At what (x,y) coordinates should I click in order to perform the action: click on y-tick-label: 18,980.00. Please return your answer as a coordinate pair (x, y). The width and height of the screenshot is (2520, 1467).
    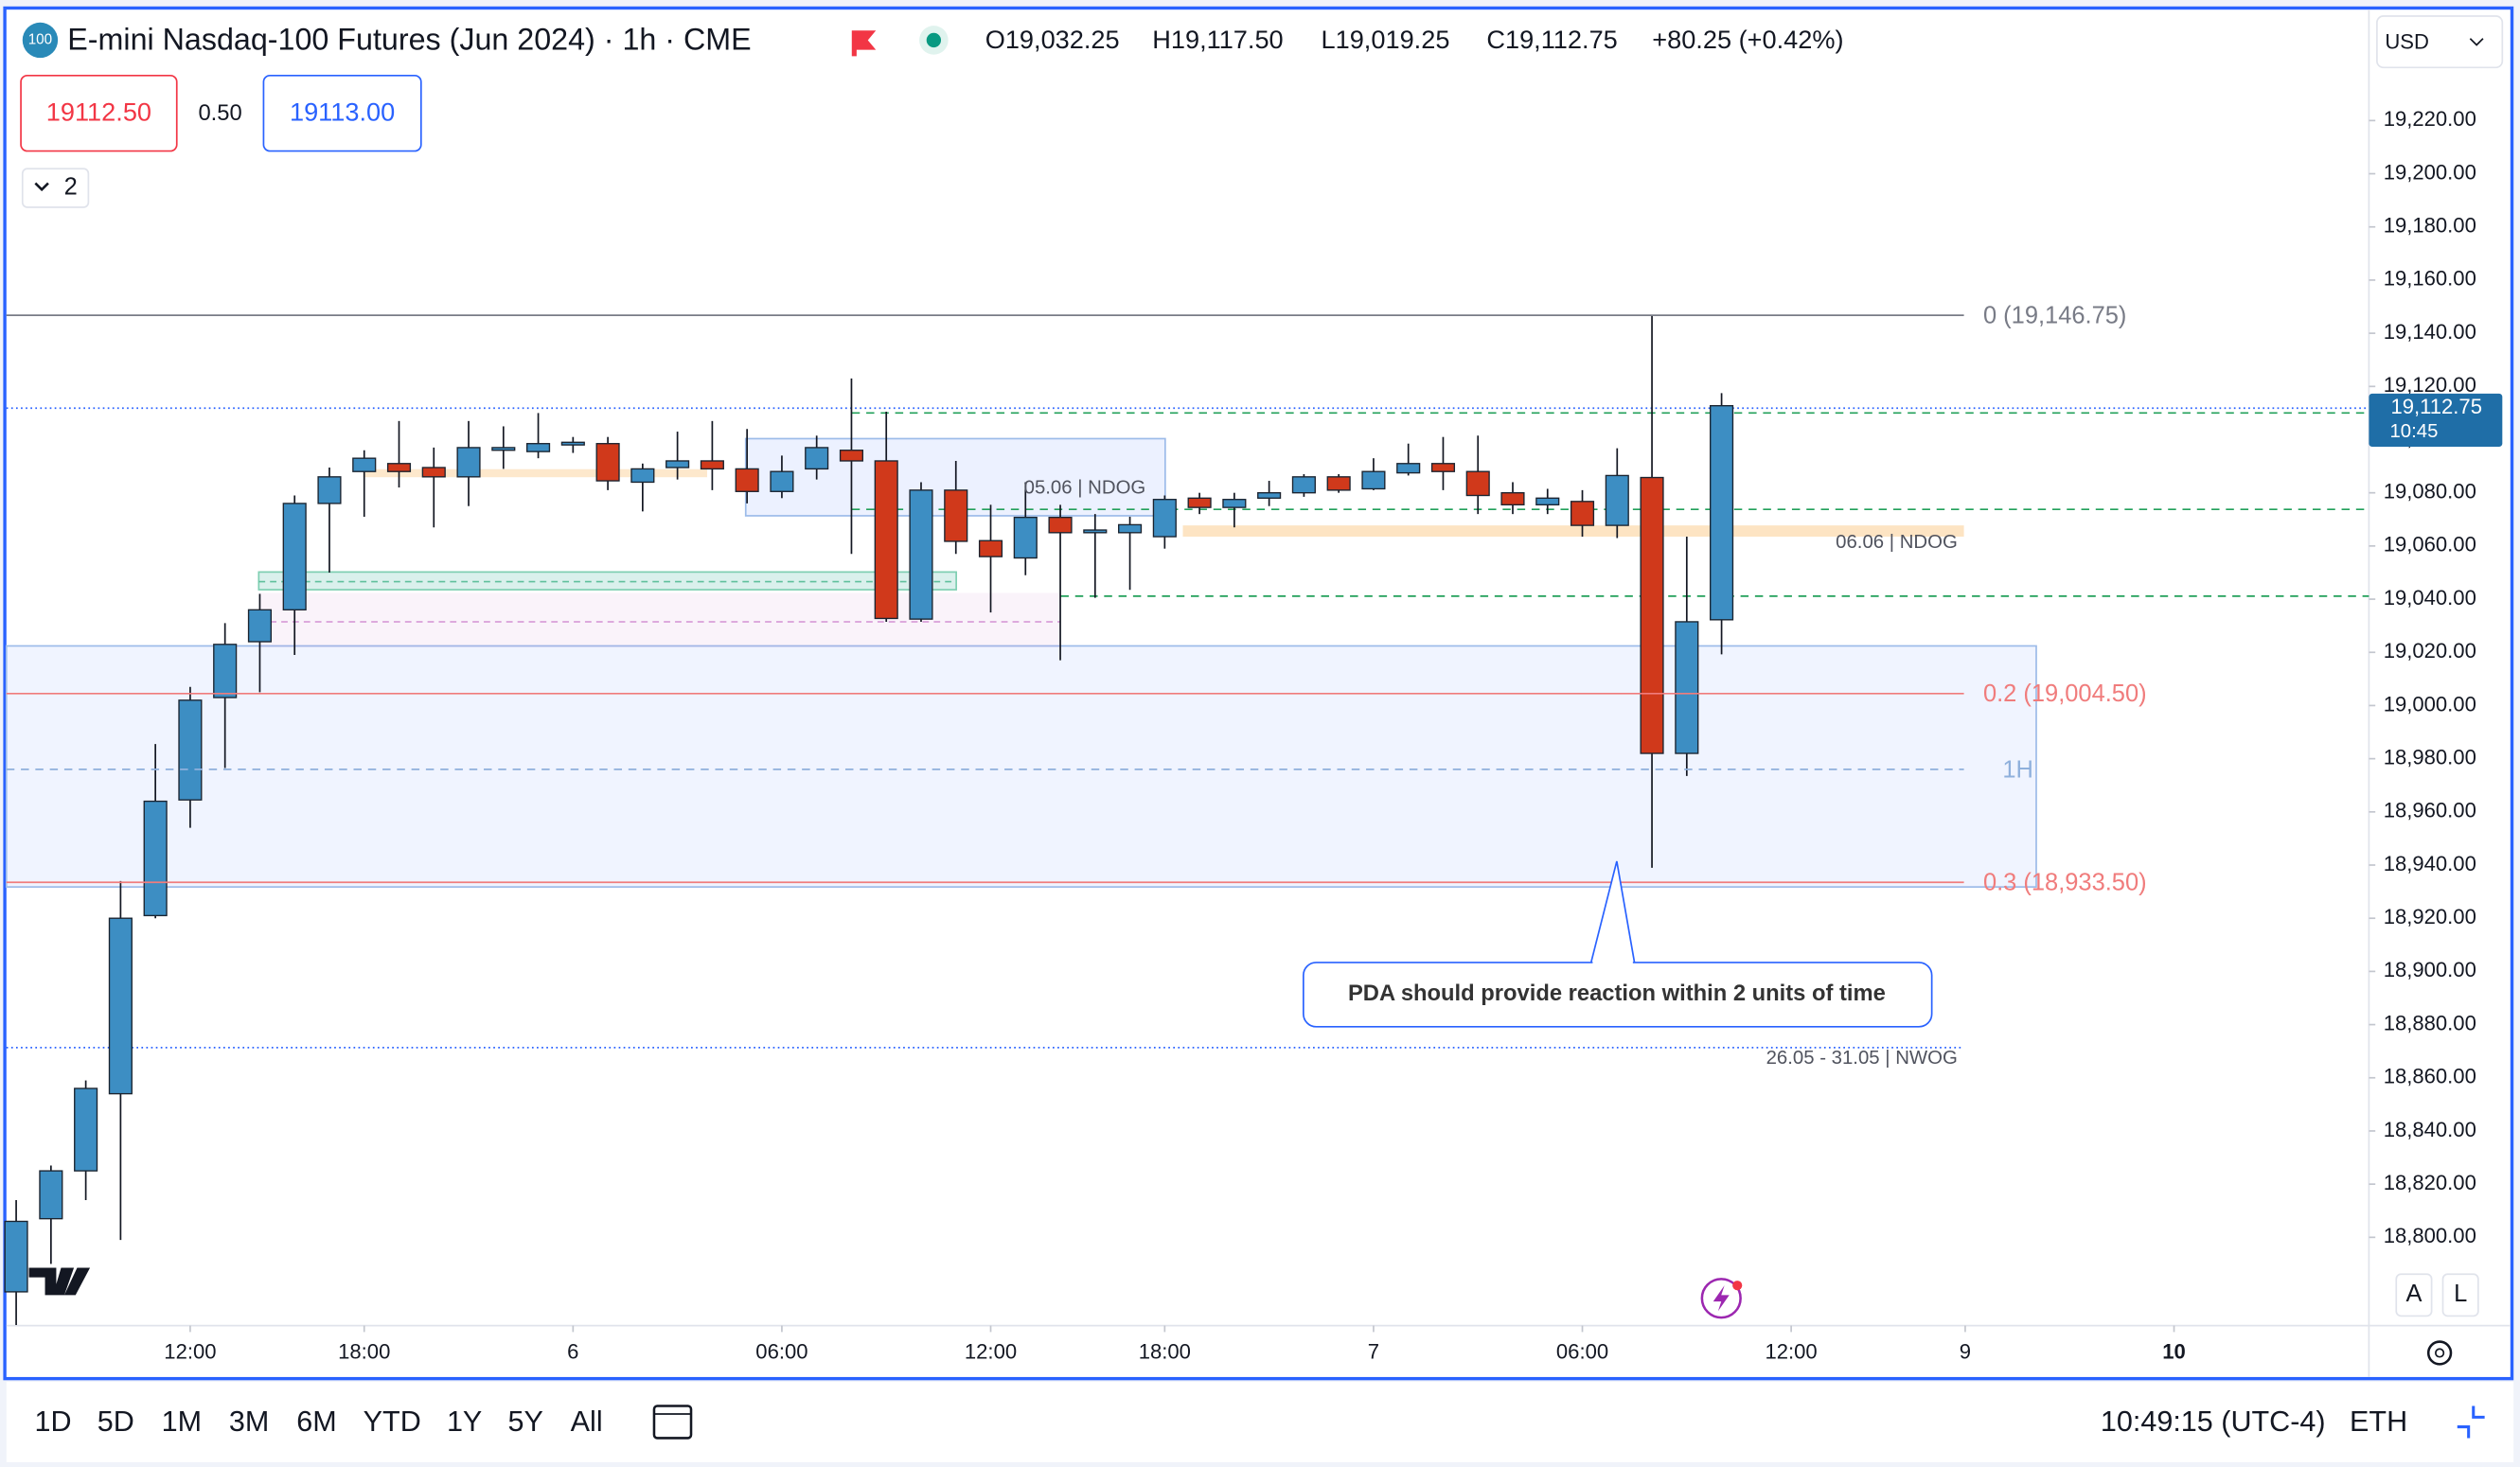
    Looking at the image, I should click on (2430, 757).